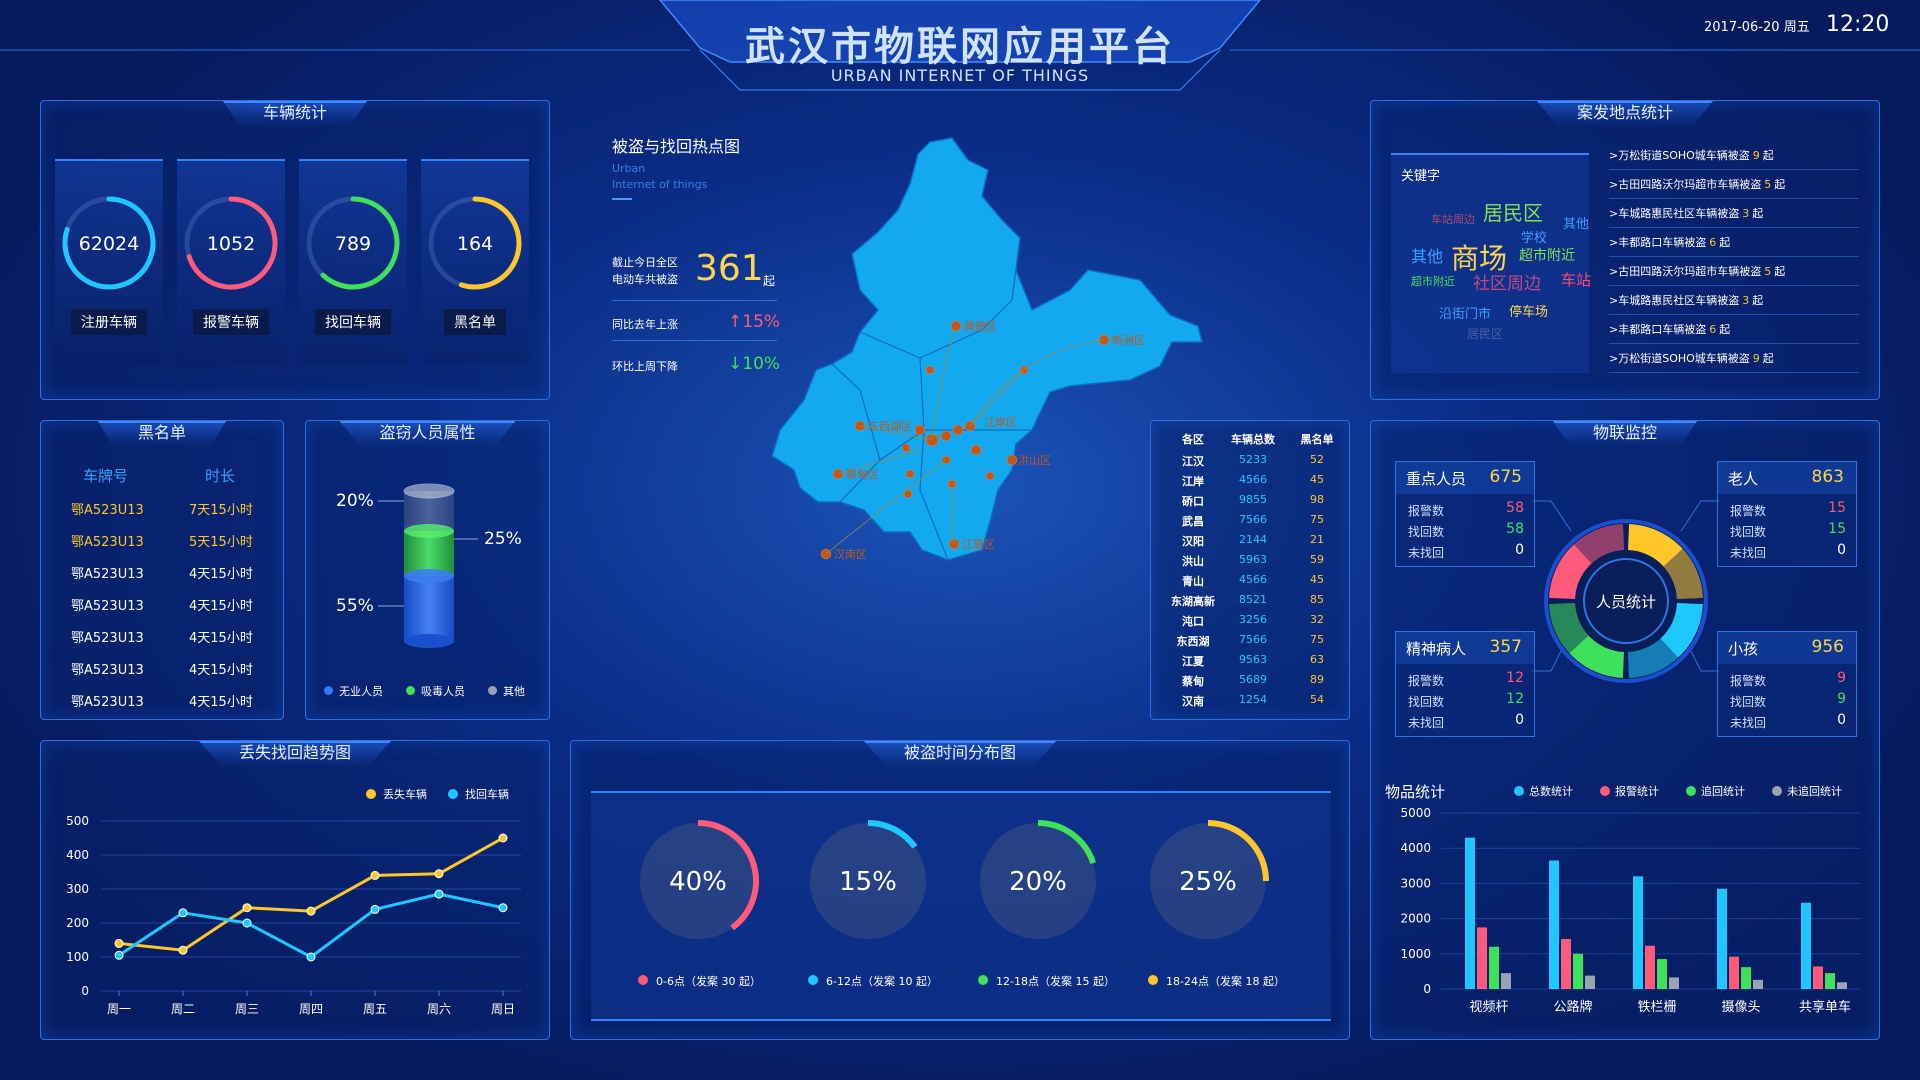  I want to click on vehicle-title: 车辆统计, so click(295, 114).